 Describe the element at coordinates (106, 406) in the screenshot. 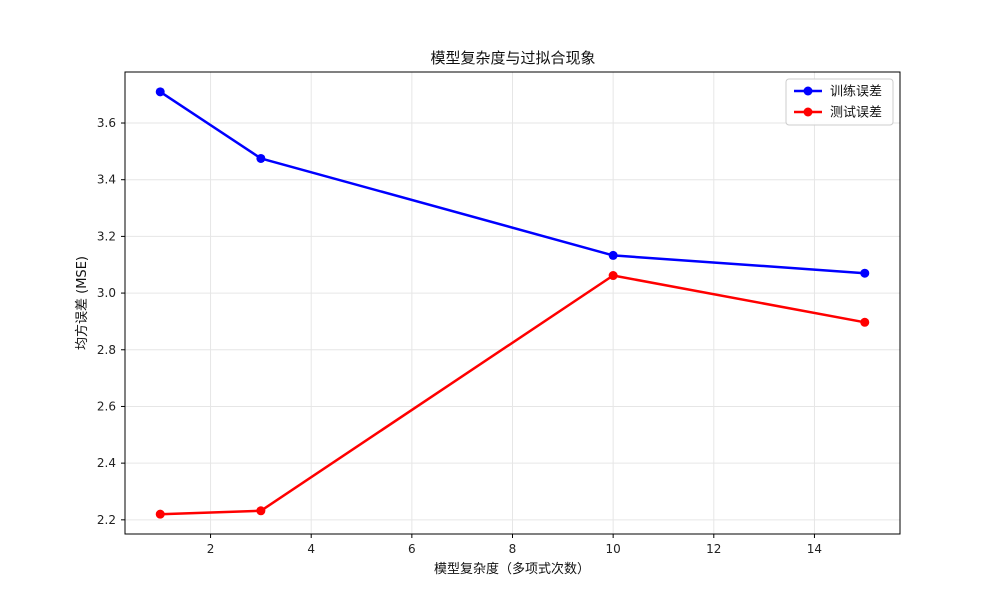

I see `y-tick-label: 2.6` at that location.